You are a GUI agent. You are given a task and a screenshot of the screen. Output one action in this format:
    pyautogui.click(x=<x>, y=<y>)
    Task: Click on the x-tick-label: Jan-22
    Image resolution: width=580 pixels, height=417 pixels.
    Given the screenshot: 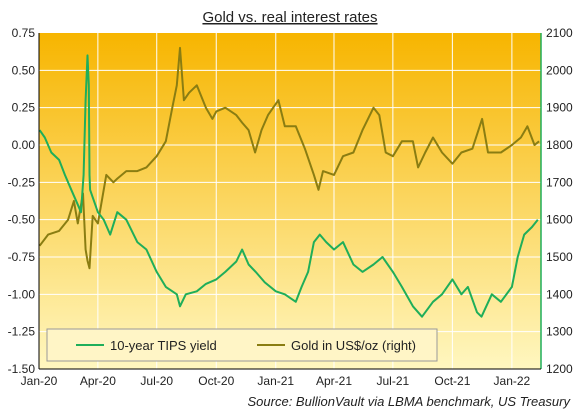 What is the action you would take?
    pyautogui.click(x=512, y=381)
    